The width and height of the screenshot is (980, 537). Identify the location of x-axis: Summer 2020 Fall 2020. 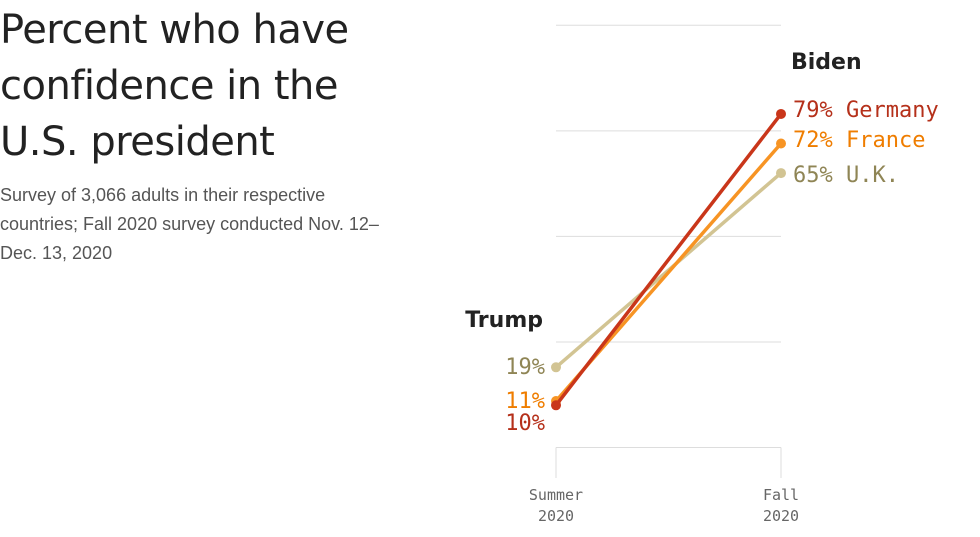
(664, 486).